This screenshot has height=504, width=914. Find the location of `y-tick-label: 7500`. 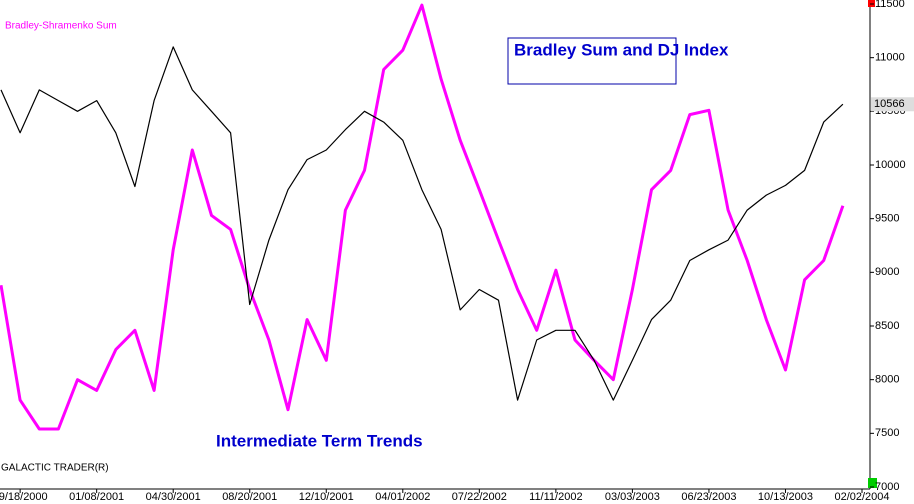

y-tick-label: 7500 is located at coordinates (887, 433).